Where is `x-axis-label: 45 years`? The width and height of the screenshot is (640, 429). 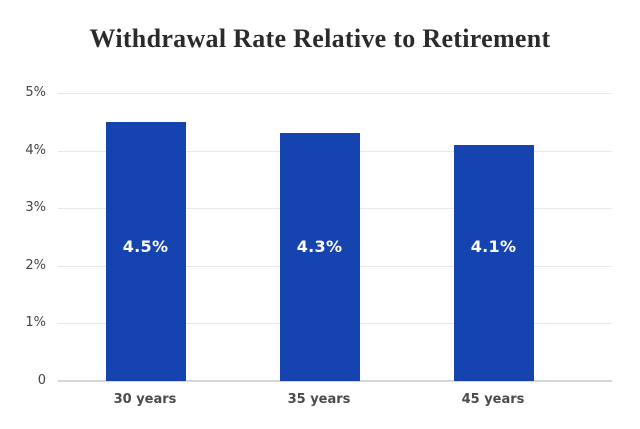 x-axis-label: 45 years is located at coordinates (493, 399).